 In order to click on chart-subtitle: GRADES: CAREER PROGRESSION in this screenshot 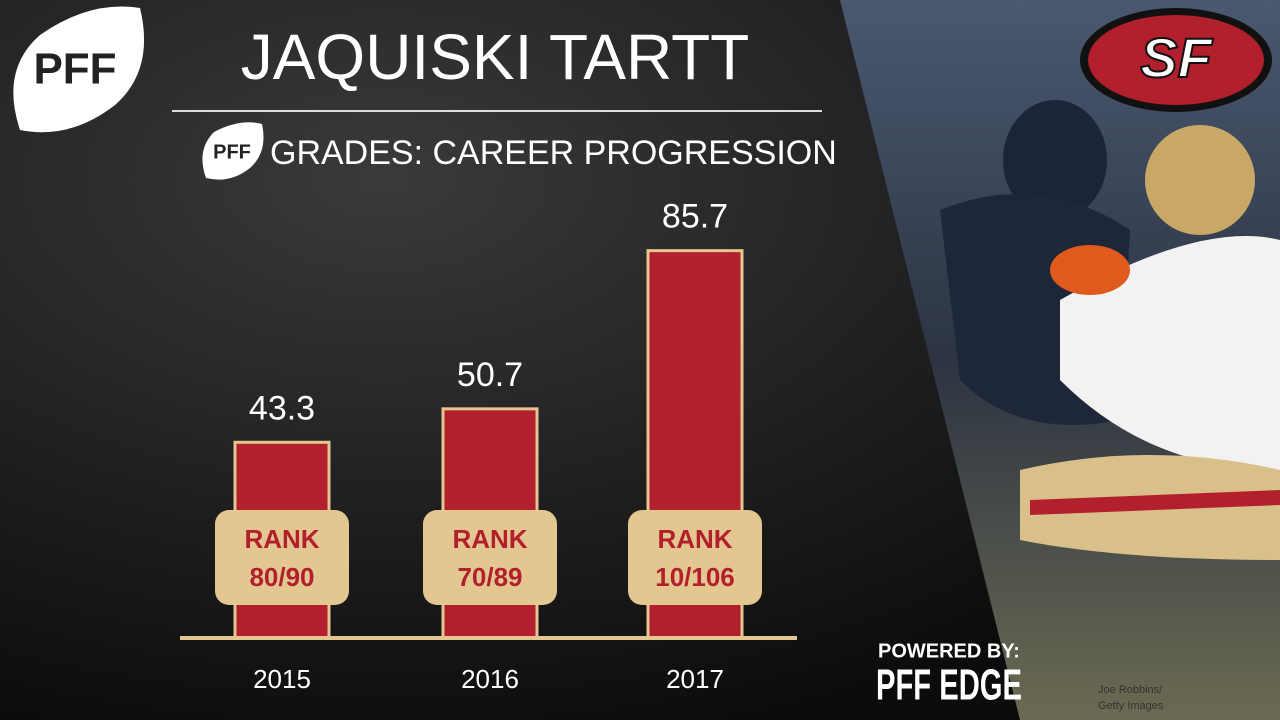, I will do `click(553, 153)`.